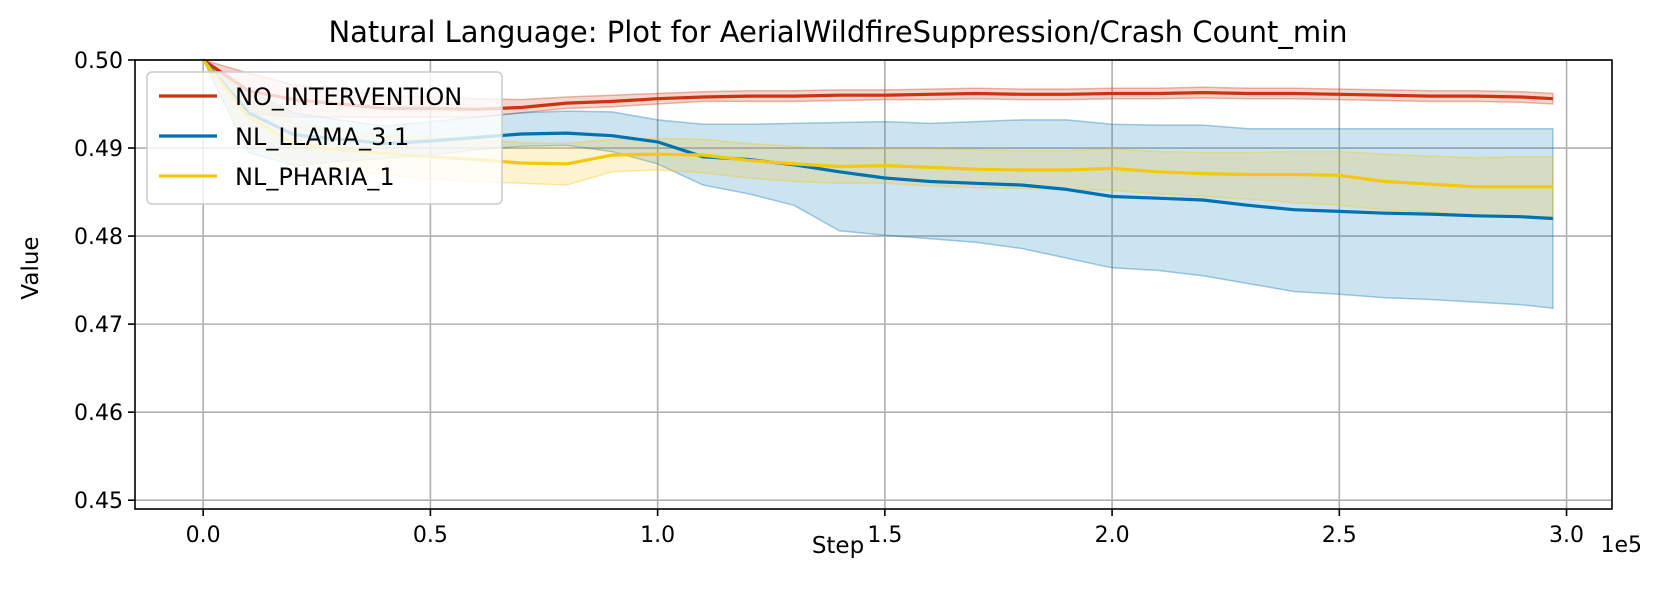 This screenshot has height=611, width=1662. What do you see at coordinates (877, 88) in the screenshot?
I see `band-no-intervention` at bounding box center [877, 88].